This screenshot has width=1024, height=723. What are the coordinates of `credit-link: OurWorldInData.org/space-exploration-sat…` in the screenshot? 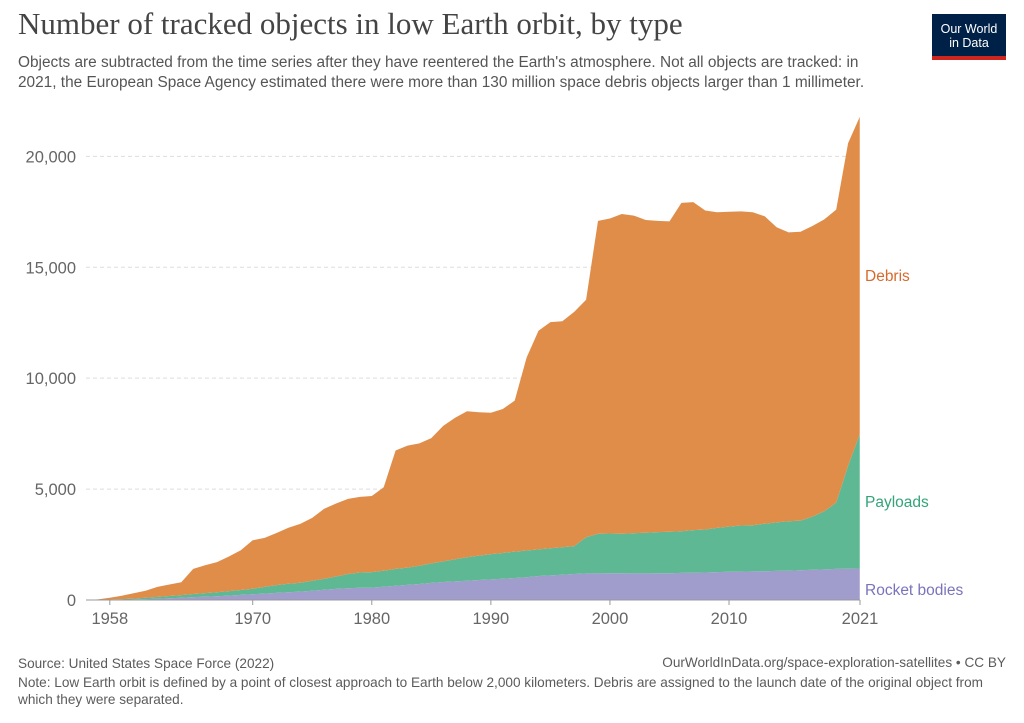 It's located at (834, 662).